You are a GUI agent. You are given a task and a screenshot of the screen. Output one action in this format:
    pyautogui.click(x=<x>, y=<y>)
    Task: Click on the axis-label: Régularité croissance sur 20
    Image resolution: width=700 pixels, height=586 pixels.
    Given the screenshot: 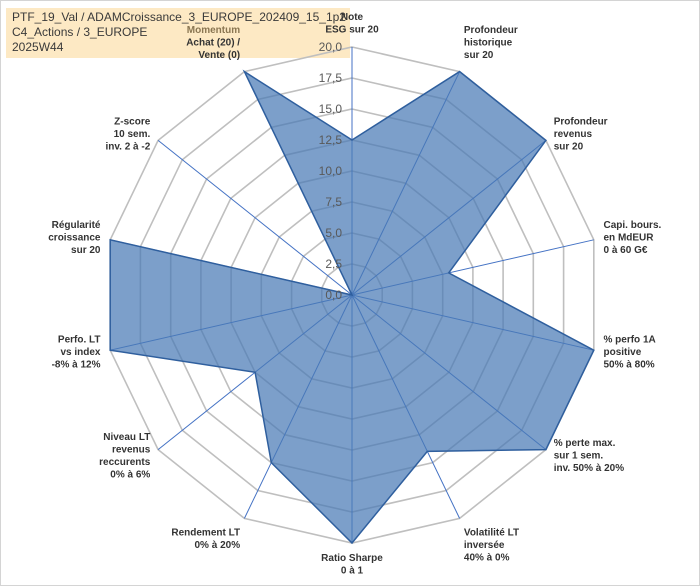 What is the action you would take?
    pyautogui.click(x=74, y=238)
    